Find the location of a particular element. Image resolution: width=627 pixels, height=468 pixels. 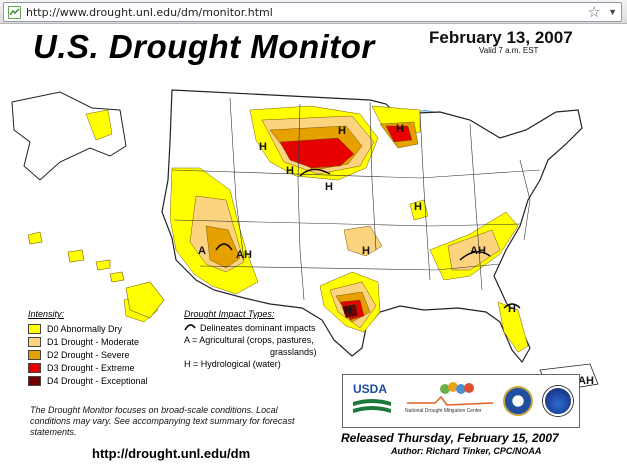

noaa-seal-icon is located at coordinates (558, 401).